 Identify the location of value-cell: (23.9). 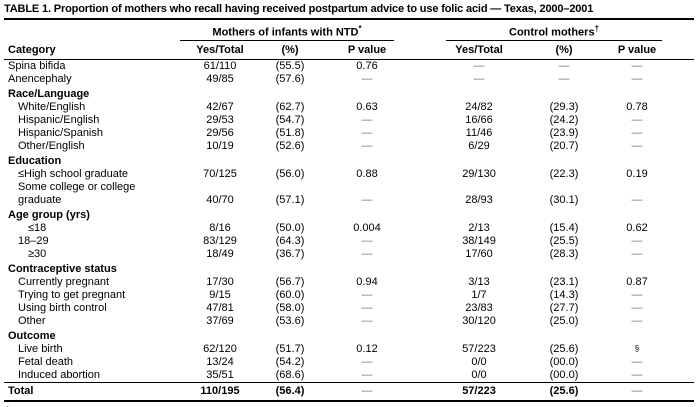
(564, 132).